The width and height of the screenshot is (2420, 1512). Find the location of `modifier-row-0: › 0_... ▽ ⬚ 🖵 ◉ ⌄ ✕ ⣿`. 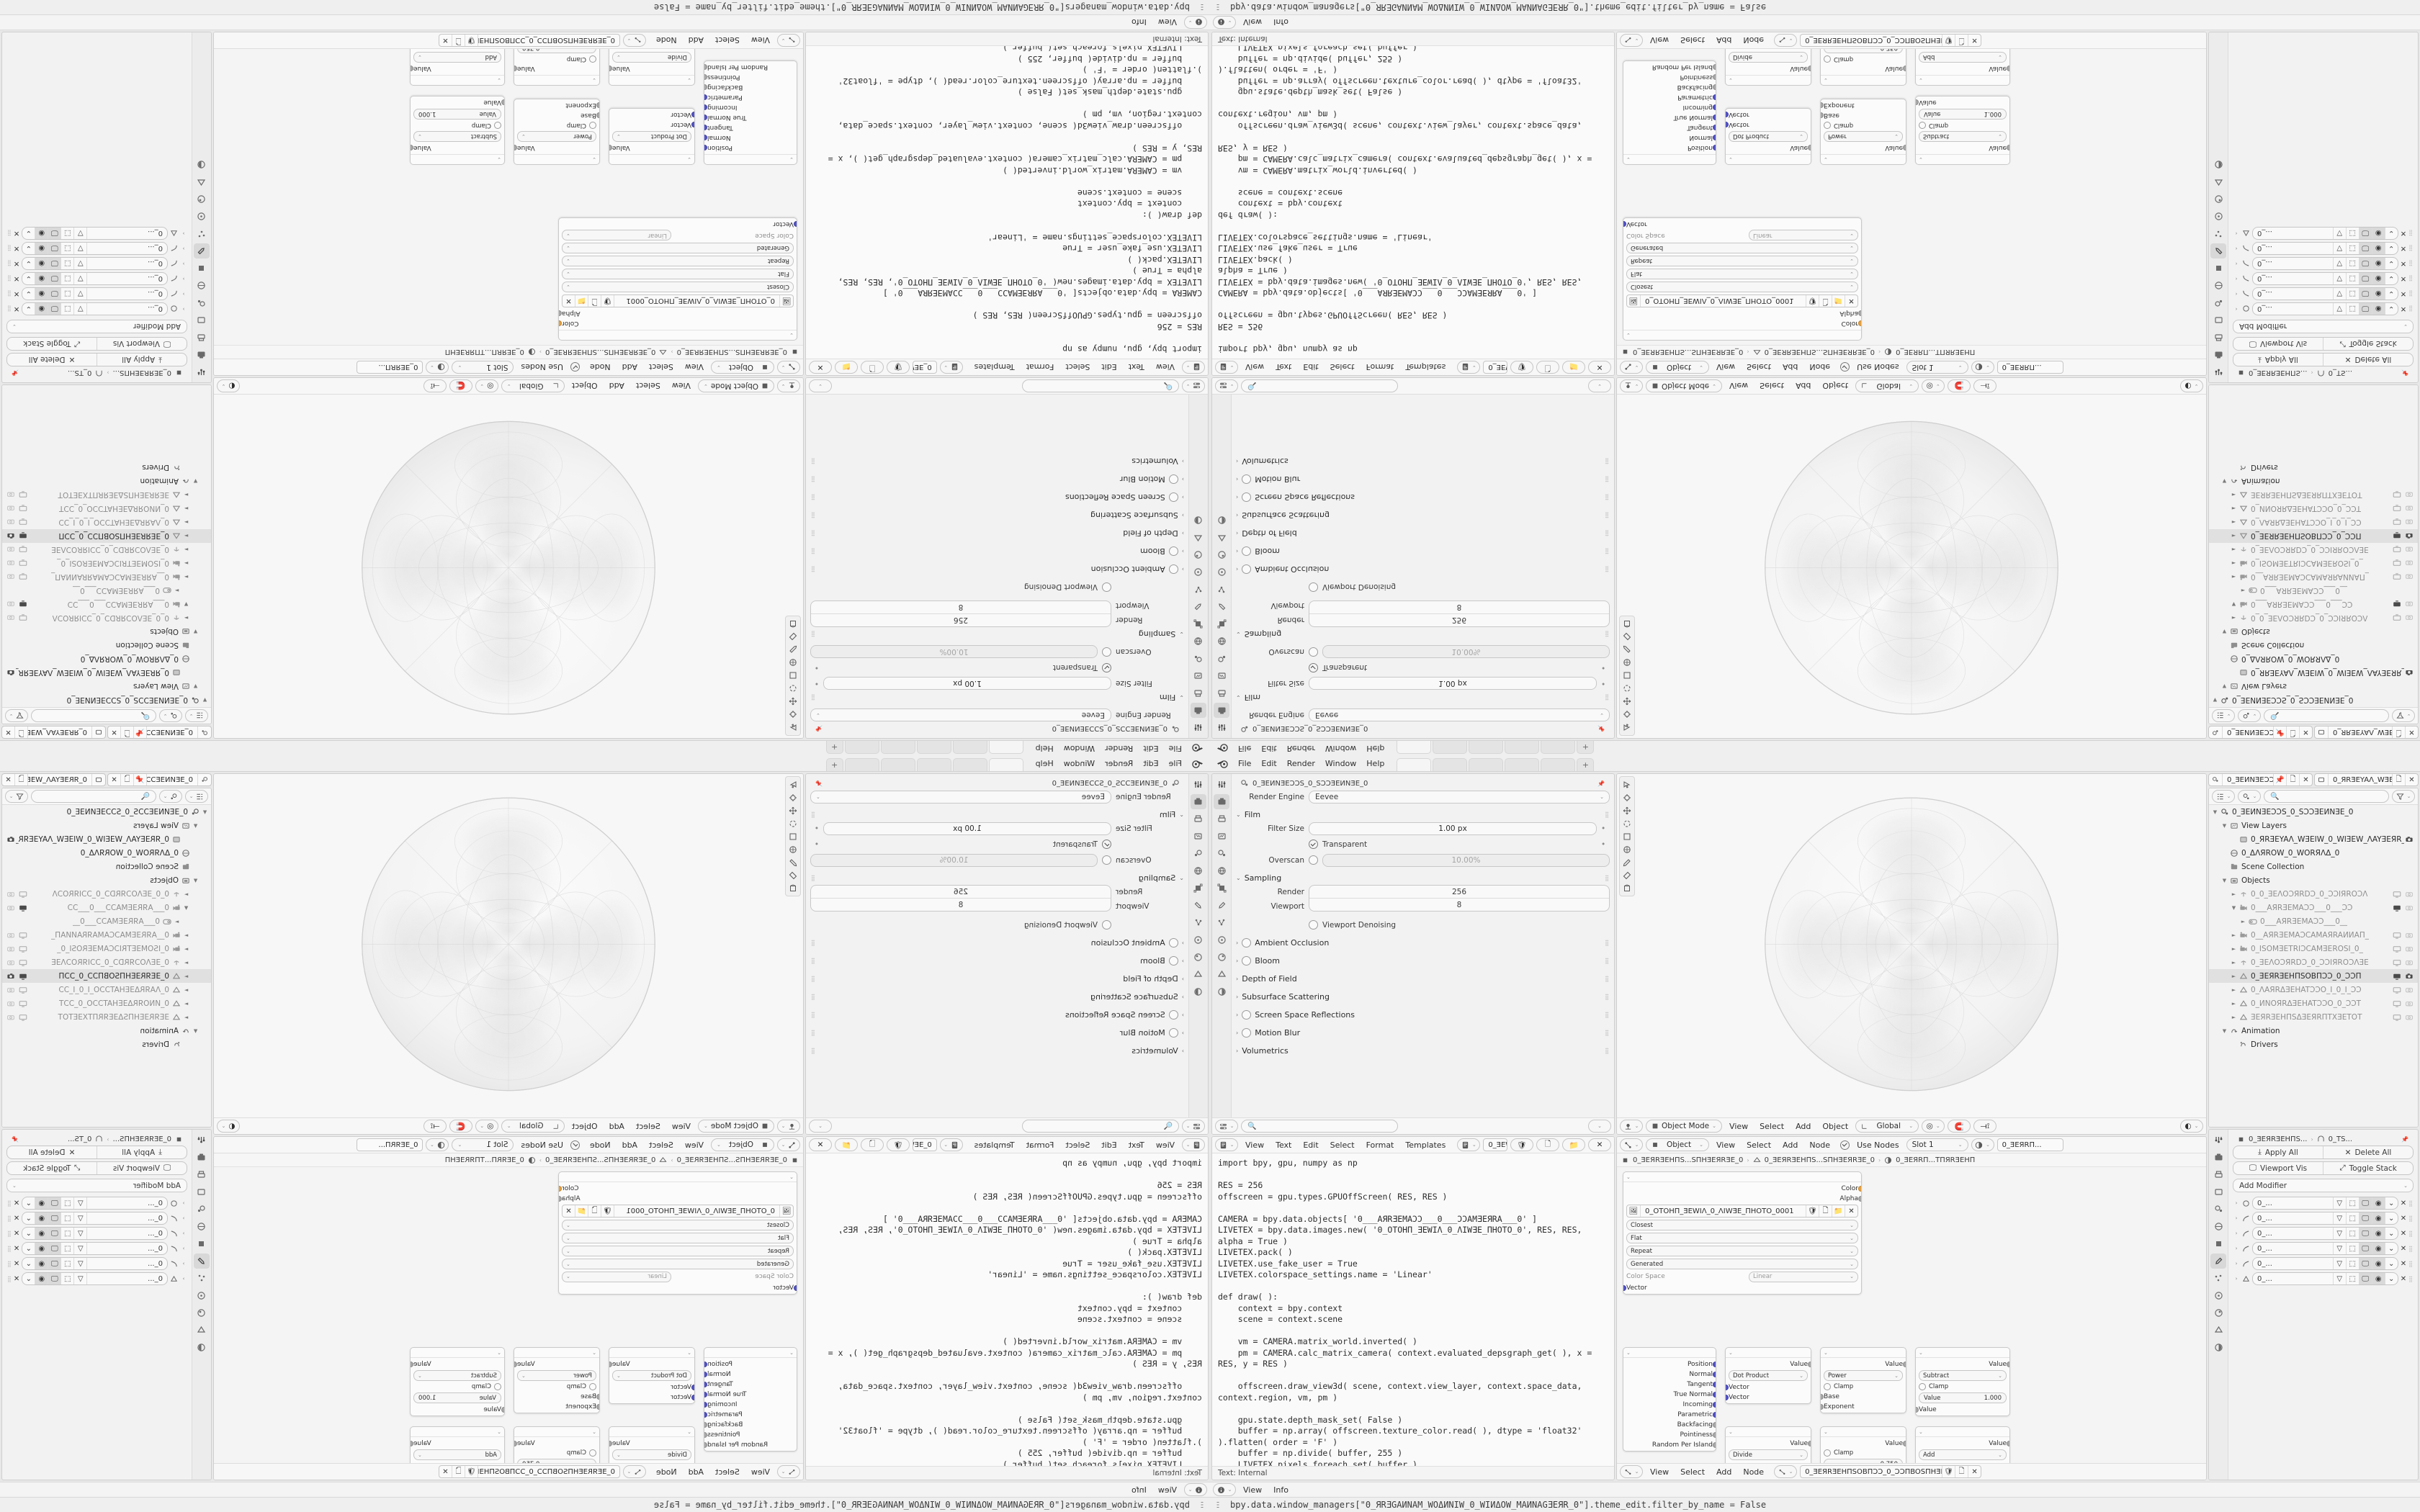

modifier-row-0: › 0_... ▽ ⬚ 🖵 ◉ ⌄ ✕ ⣿ is located at coordinates (96, 1203).